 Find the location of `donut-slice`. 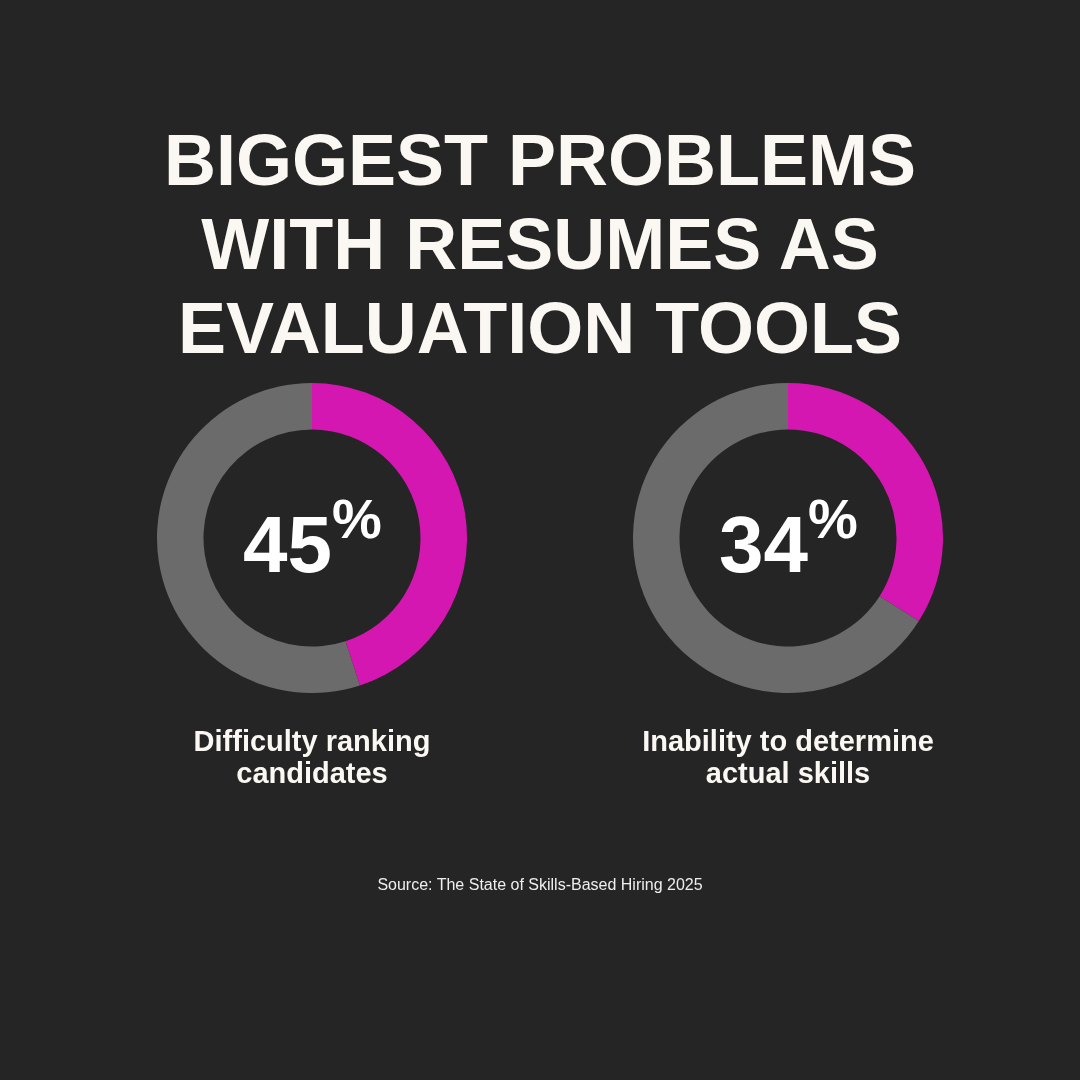

donut-slice is located at coordinates (776, 538).